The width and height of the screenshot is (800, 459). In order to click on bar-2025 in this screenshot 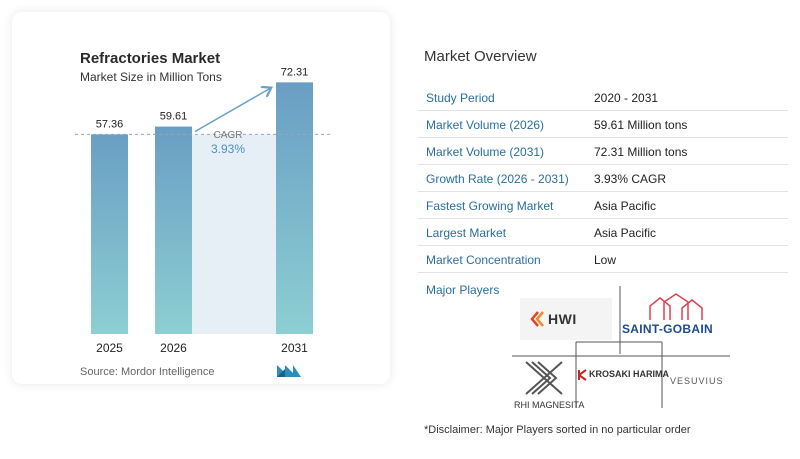, I will do `click(109, 234)`.